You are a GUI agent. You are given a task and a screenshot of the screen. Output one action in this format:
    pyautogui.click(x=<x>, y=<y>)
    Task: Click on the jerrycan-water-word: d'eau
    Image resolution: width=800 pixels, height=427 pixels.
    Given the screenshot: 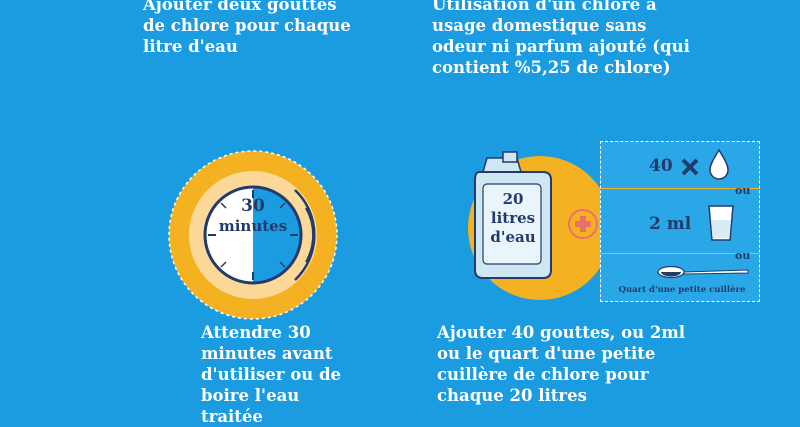 What is the action you would take?
    pyautogui.click(x=513, y=237)
    